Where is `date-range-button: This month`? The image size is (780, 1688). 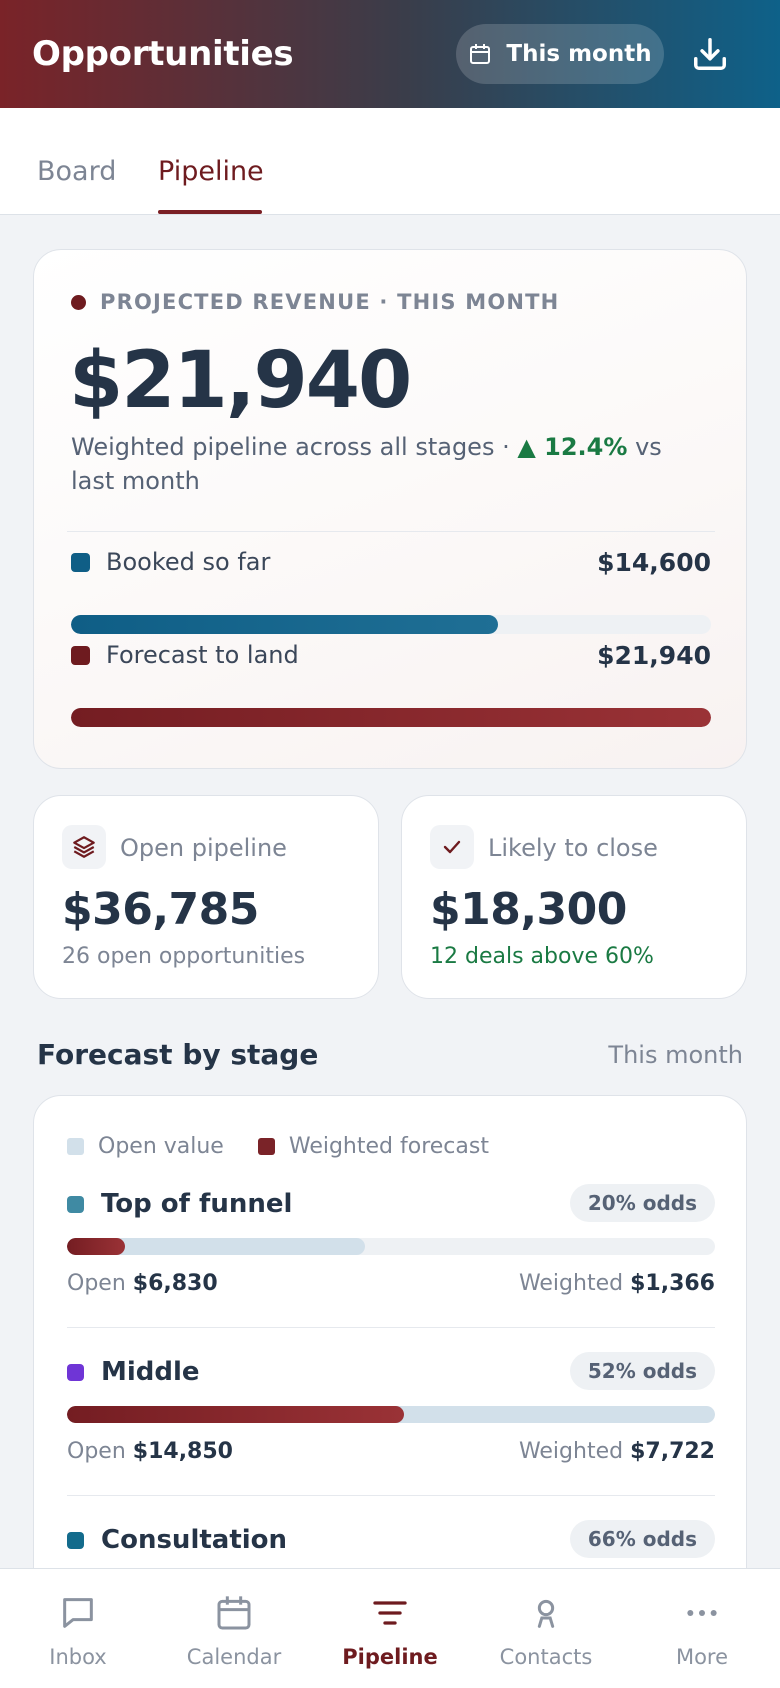
date-range-button: This month is located at coordinates (560, 54).